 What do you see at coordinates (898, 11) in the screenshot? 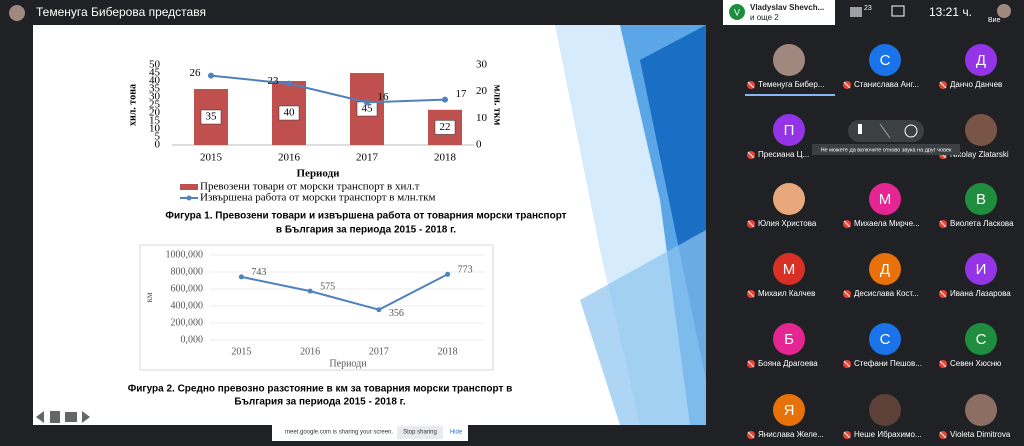
I see `chat-icon` at bounding box center [898, 11].